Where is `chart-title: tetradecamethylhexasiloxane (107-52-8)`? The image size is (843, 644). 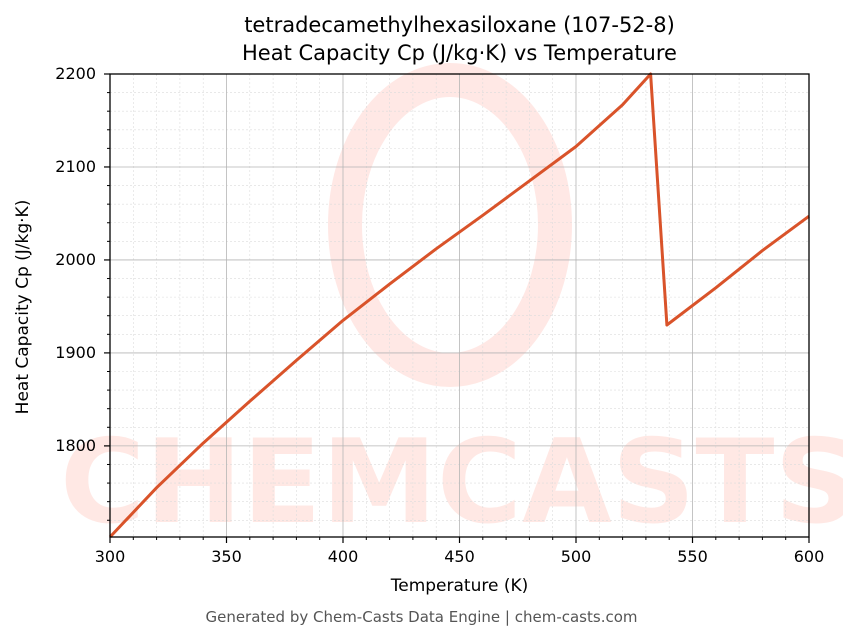
chart-title: tetradecamethylhexasiloxane (107-52-8) is located at coordinates (459, 25).